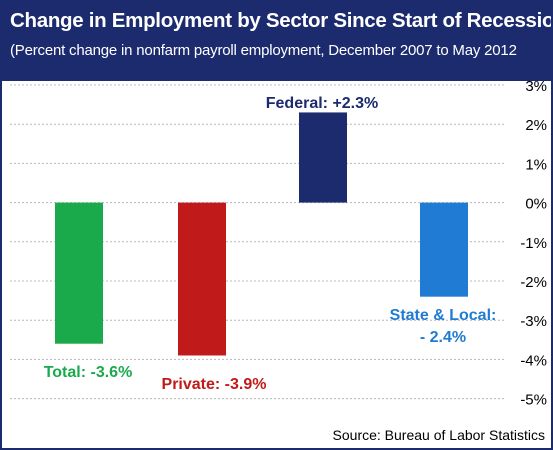  Describe the element at coordinates (214, 384) in the screenshot. I see `data-label: Private: -3.9%` at that location.